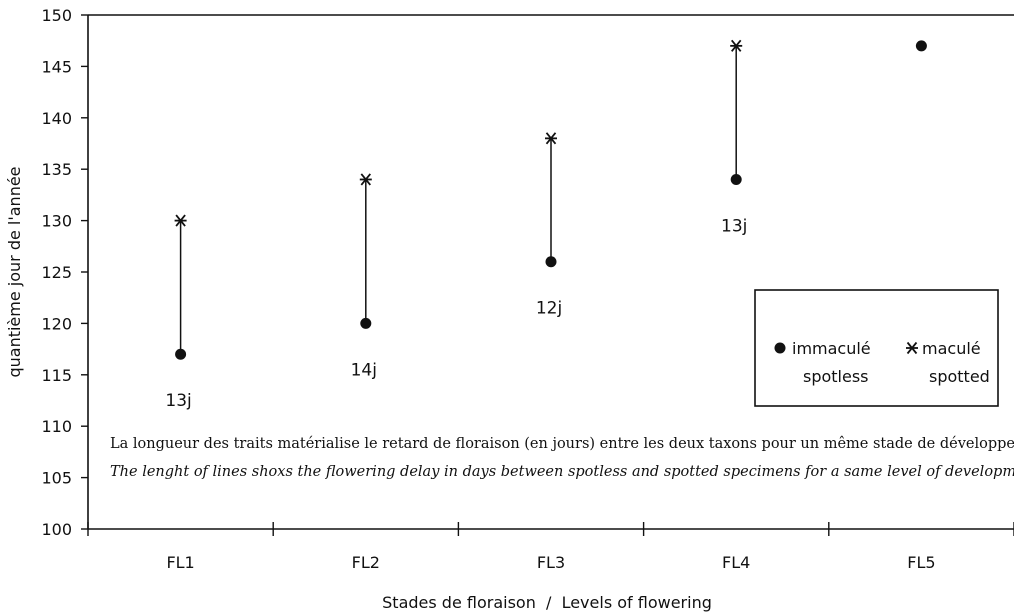 This screenshot has width=1014, height=614. Describe the element at coordinates (912, 348) in the screenshot. I see `legend-spotted-marker` at that location.